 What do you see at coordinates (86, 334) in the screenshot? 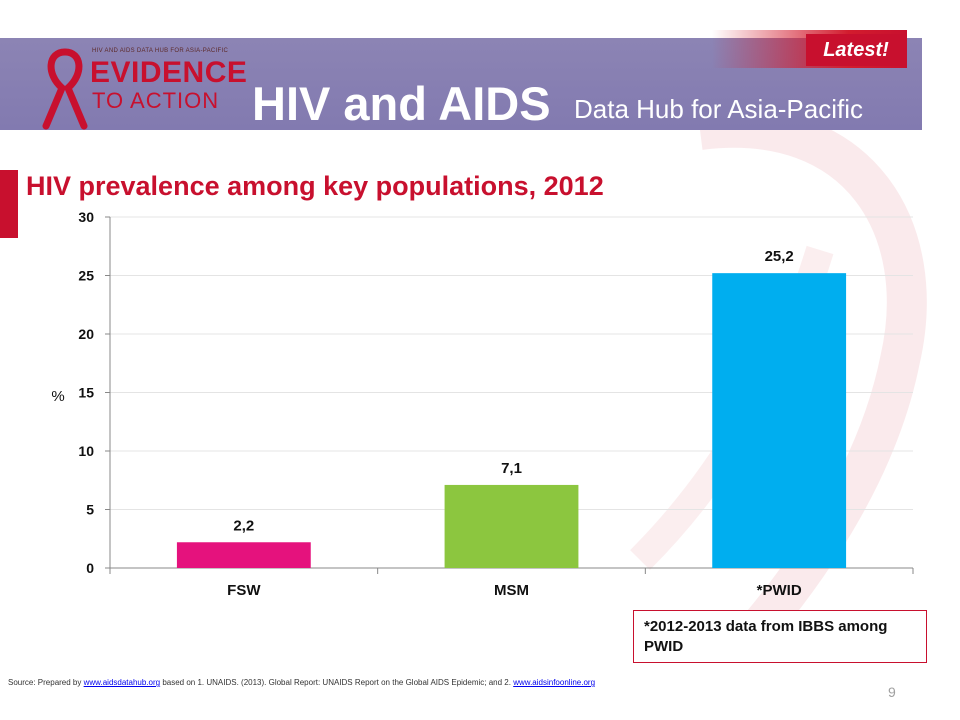
I see `y-tick-label: 20` at bounding box center [86, 334].